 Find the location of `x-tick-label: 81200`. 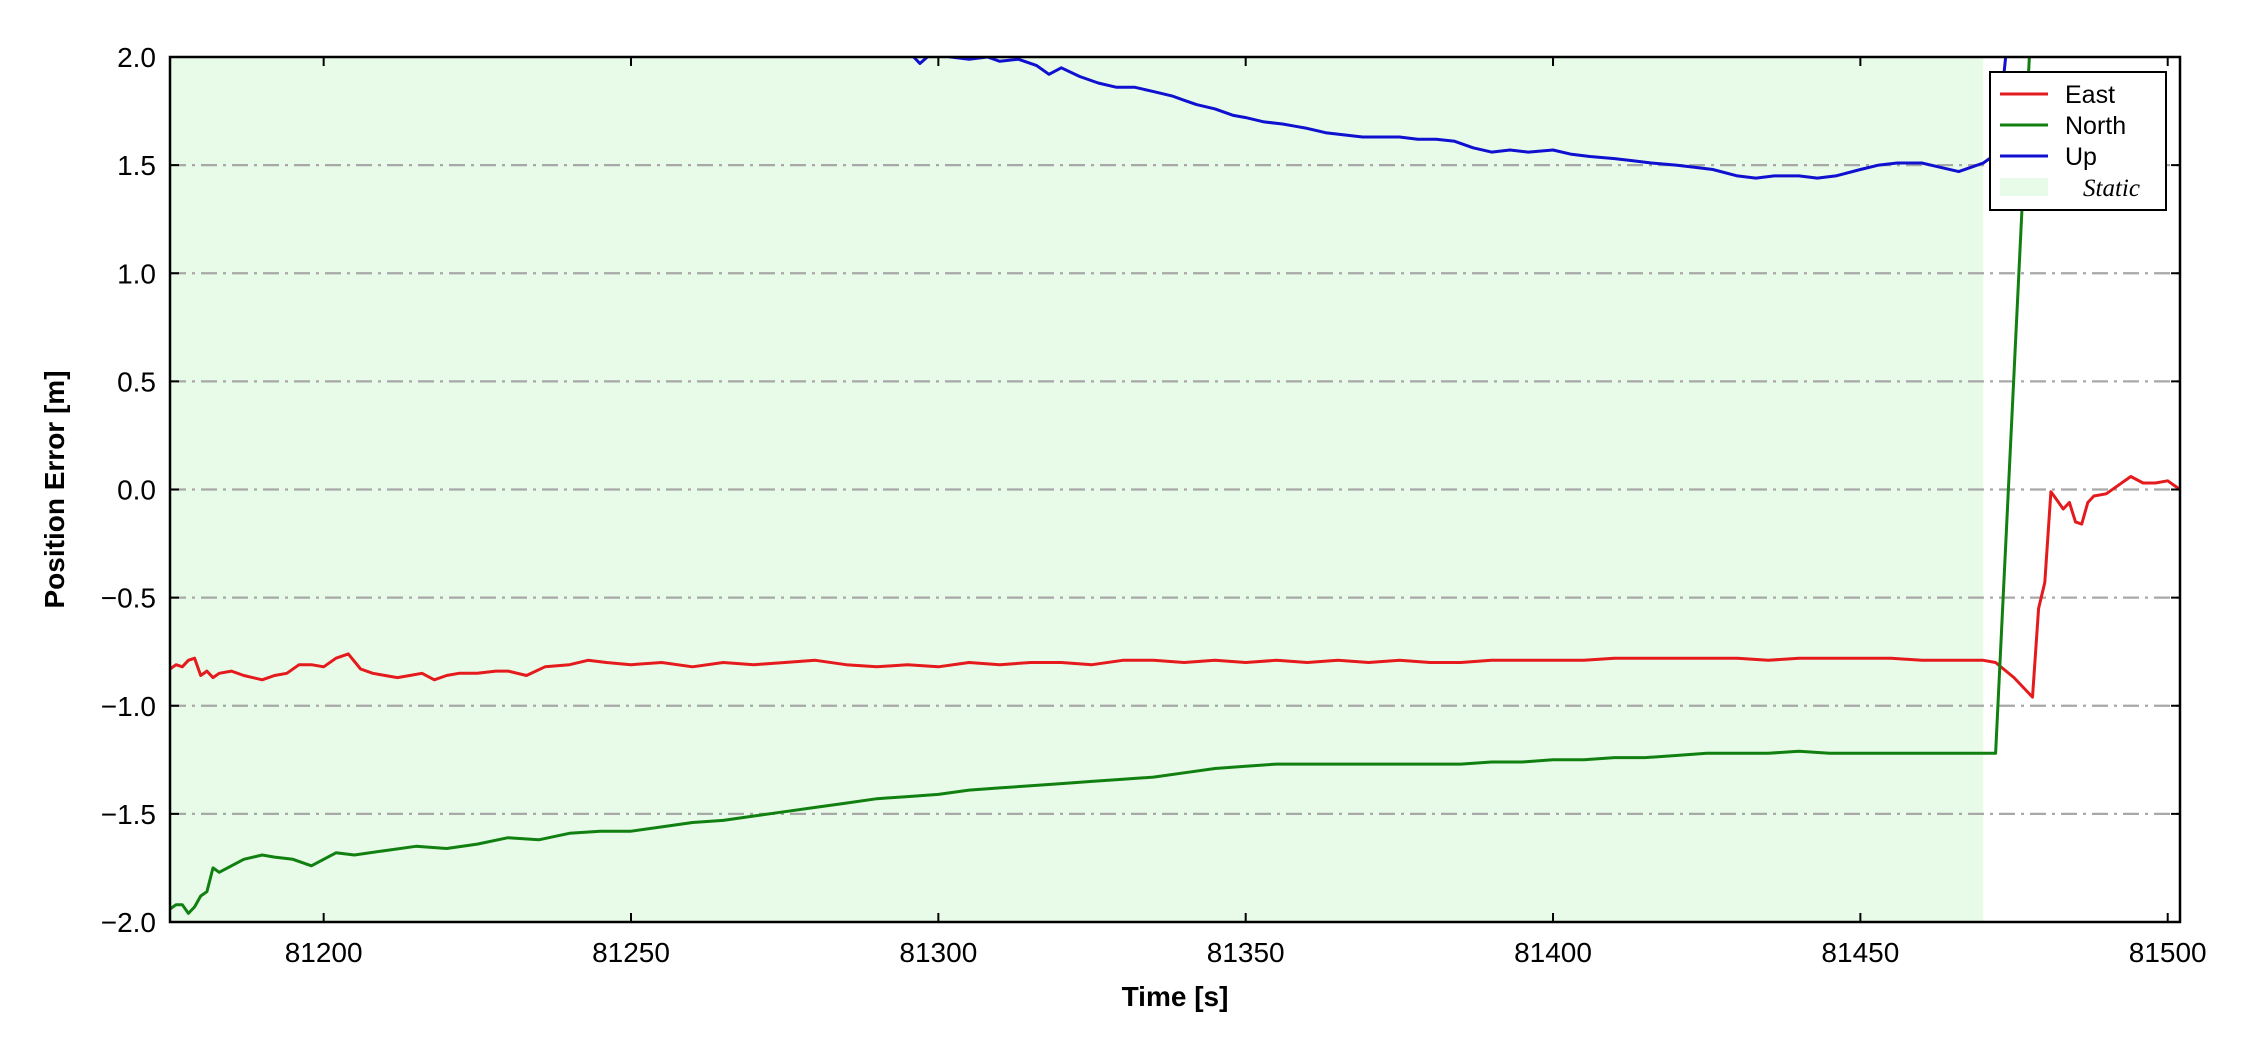

x-tick-label: 81200 is located at coordinates (324, 952).